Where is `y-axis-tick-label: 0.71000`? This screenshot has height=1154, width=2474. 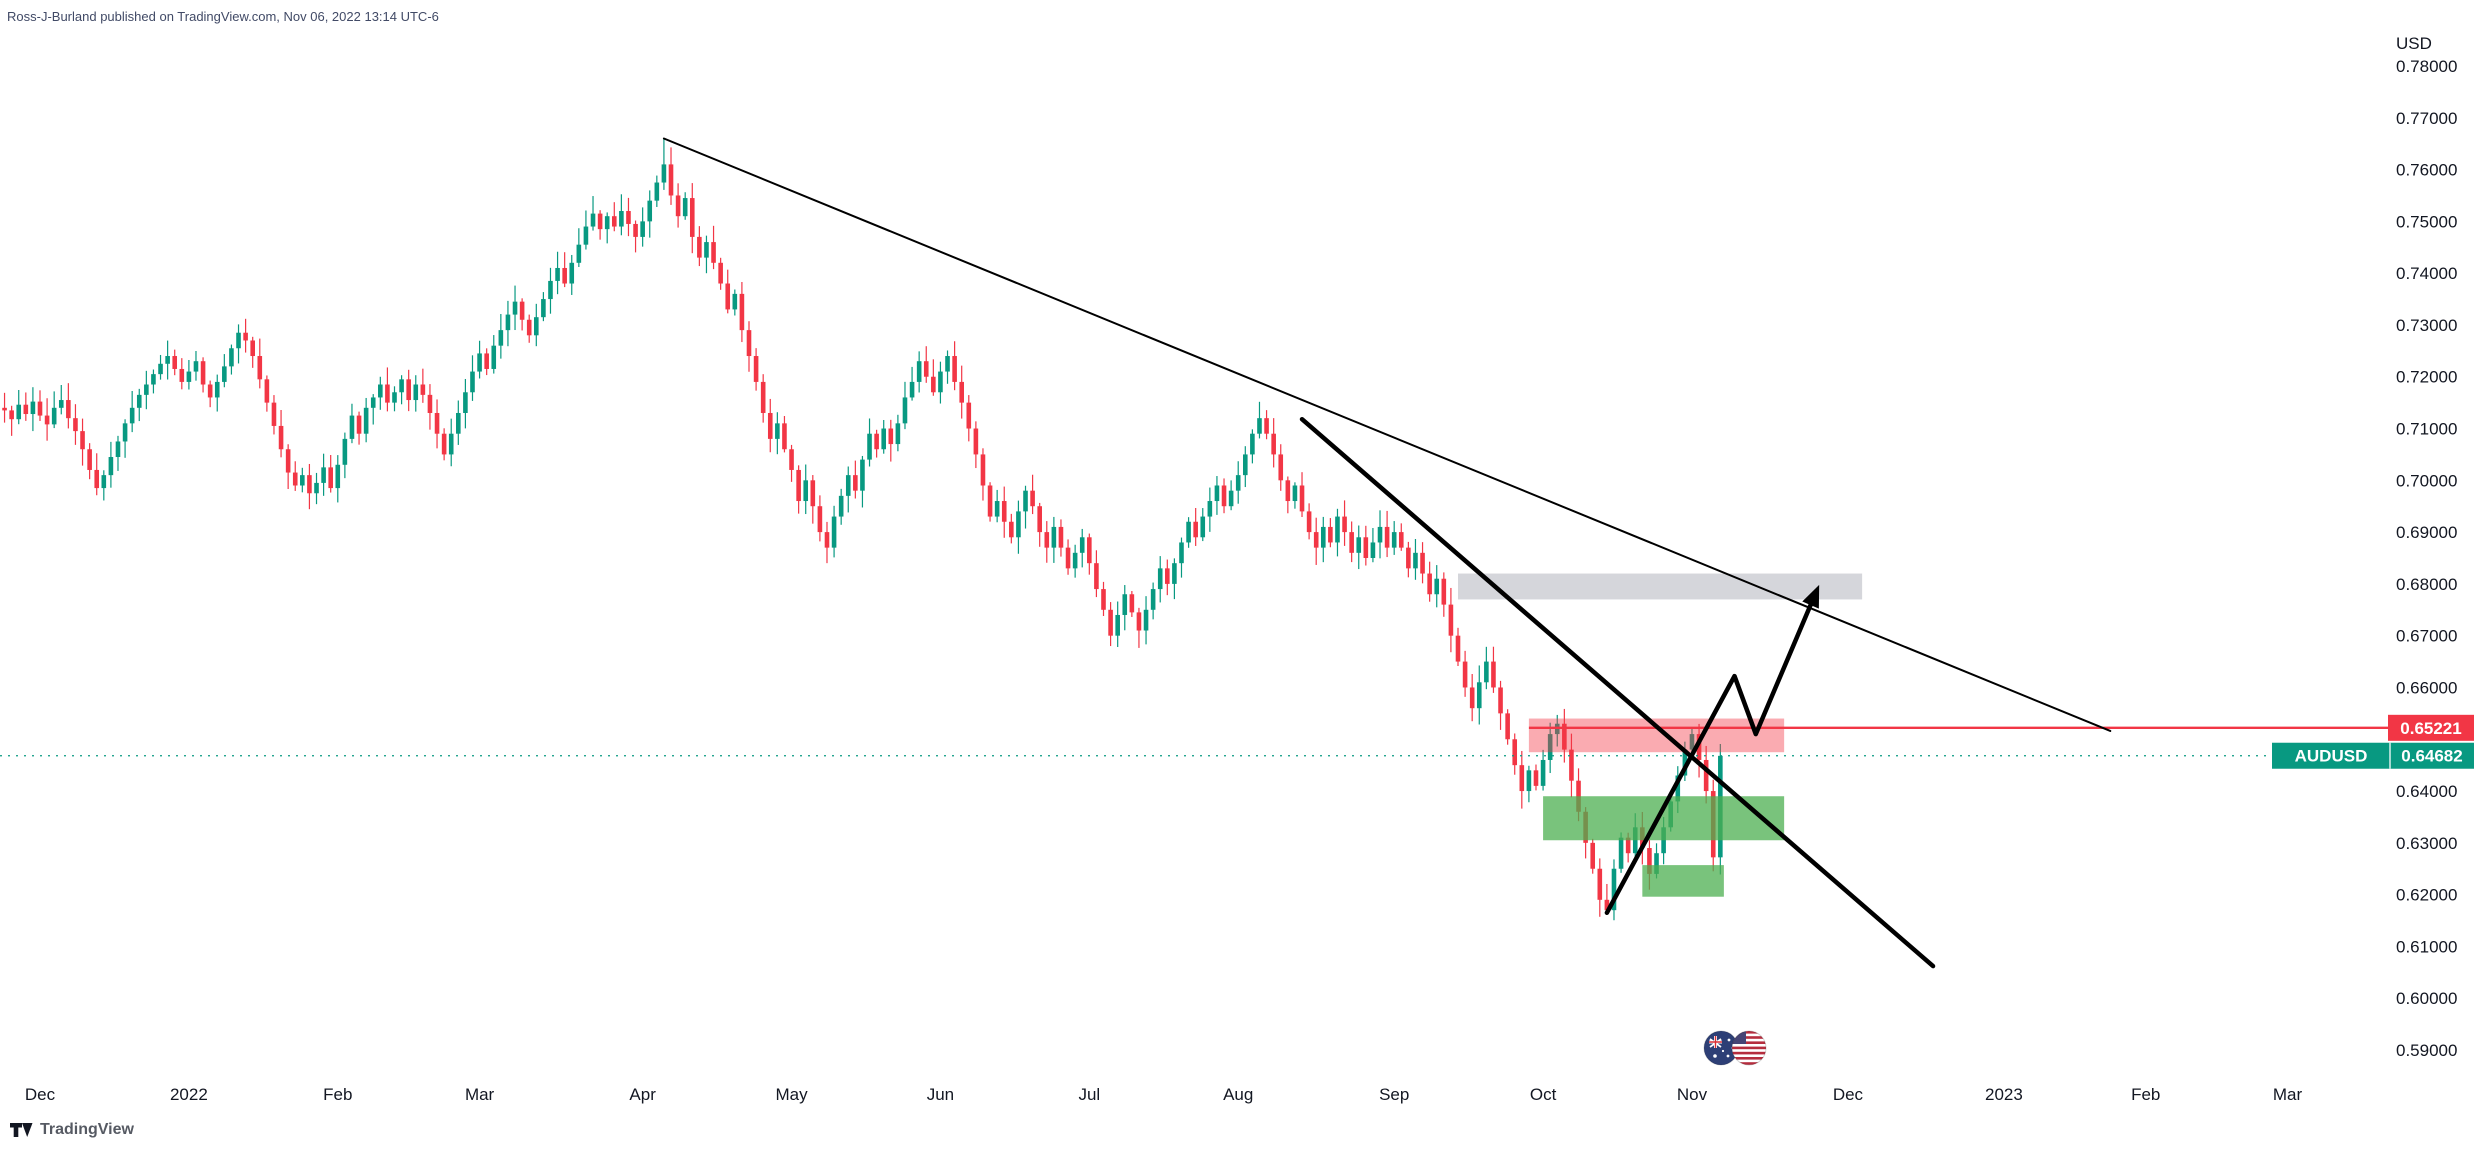 y-axis-tick-label: 0.71000 is located at coordinates (2426, 429).